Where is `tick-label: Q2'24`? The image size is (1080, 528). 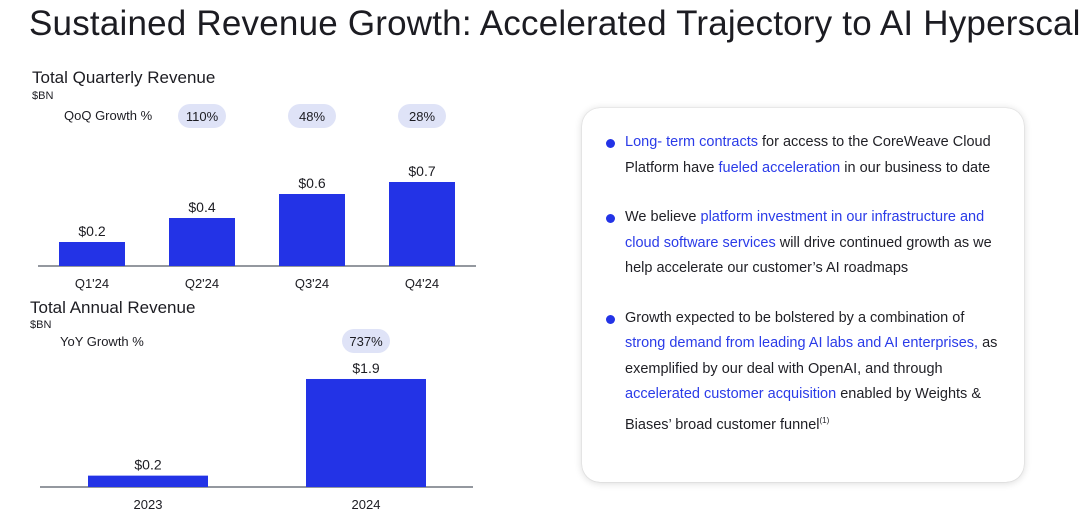
tick-label: Q2'24 is located at coordinates (202, 283).